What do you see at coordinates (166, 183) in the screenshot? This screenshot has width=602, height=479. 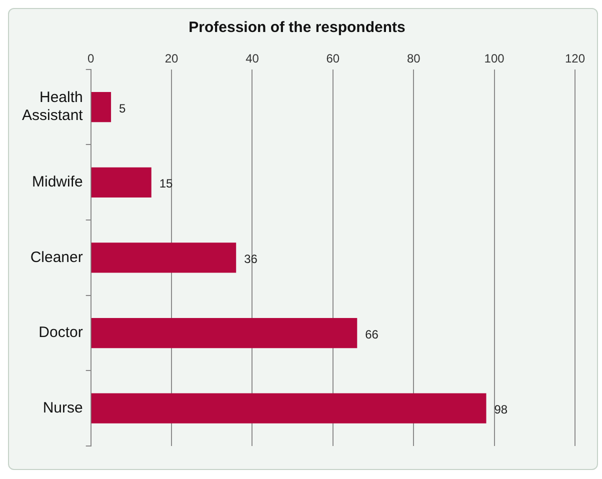 I see `data-label: 15` at bounding box center [166, 183].